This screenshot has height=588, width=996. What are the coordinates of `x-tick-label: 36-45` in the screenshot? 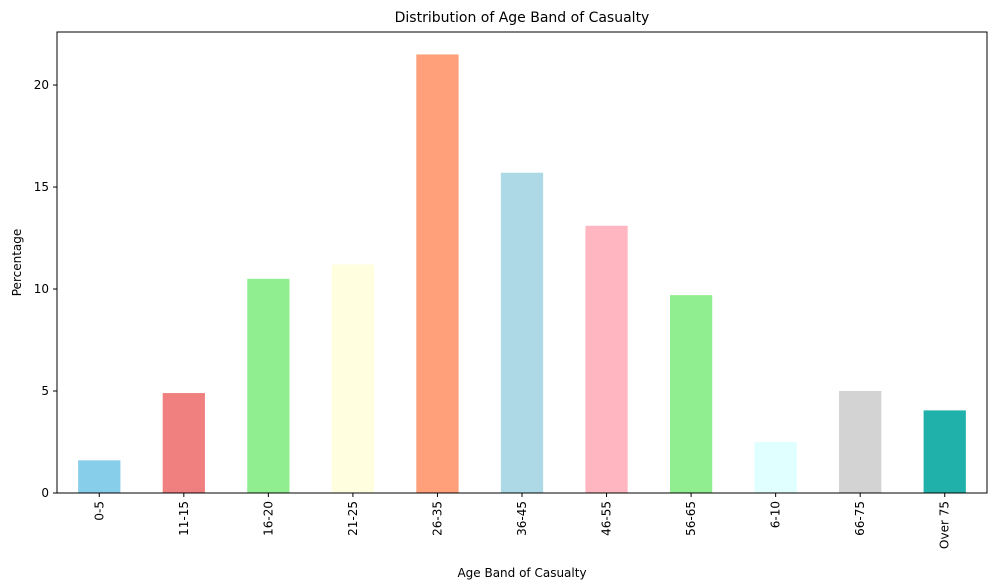 It's located at (522, 518).